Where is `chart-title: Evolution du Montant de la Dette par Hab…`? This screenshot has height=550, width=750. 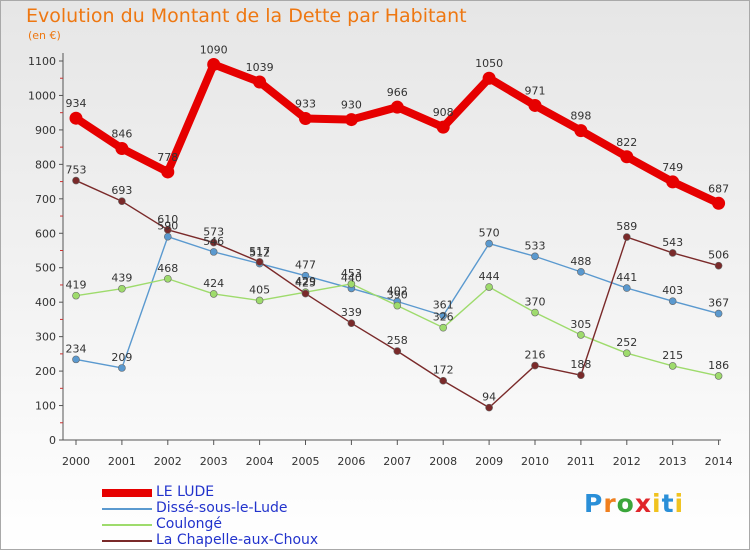 chart-title: Evolution du Montant de la Dette par Hab… is located at coordinates (246, 16).